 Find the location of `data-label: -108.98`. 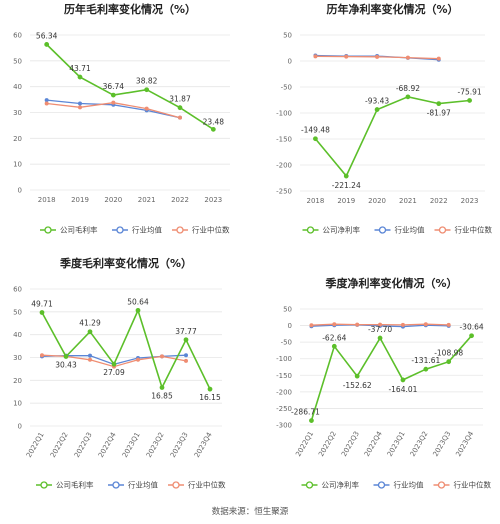

data-label: -108.98 is located at coordinates (448, 353).